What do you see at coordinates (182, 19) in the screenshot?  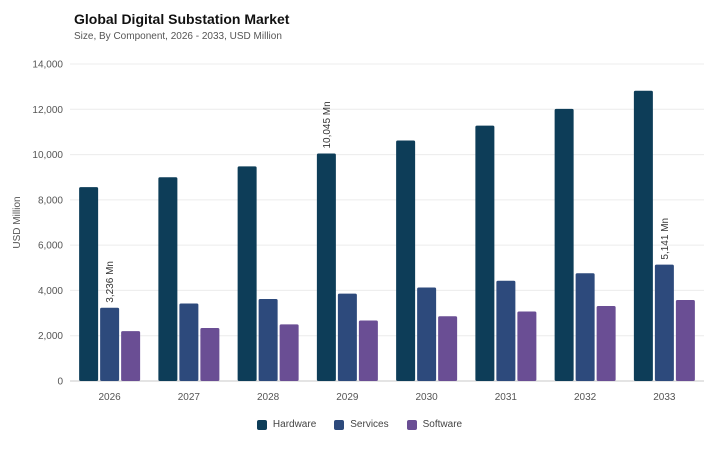 I see `chart-title: Global Digital Substation Market` at bounding box center [182, 19].